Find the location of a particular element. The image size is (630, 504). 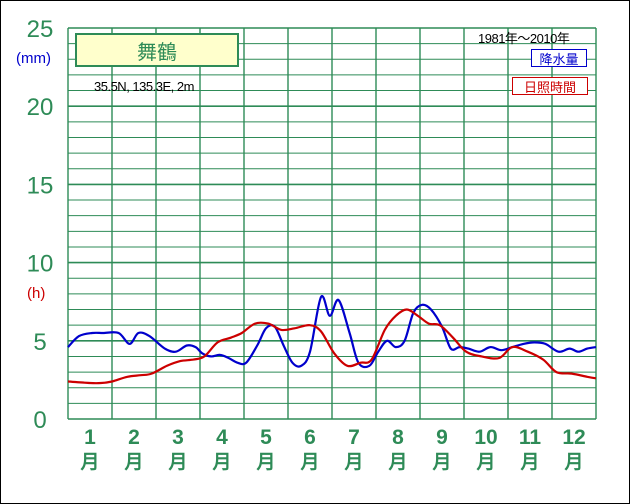

x-tick-month-number: 6 is located at coordinates (310, 437).